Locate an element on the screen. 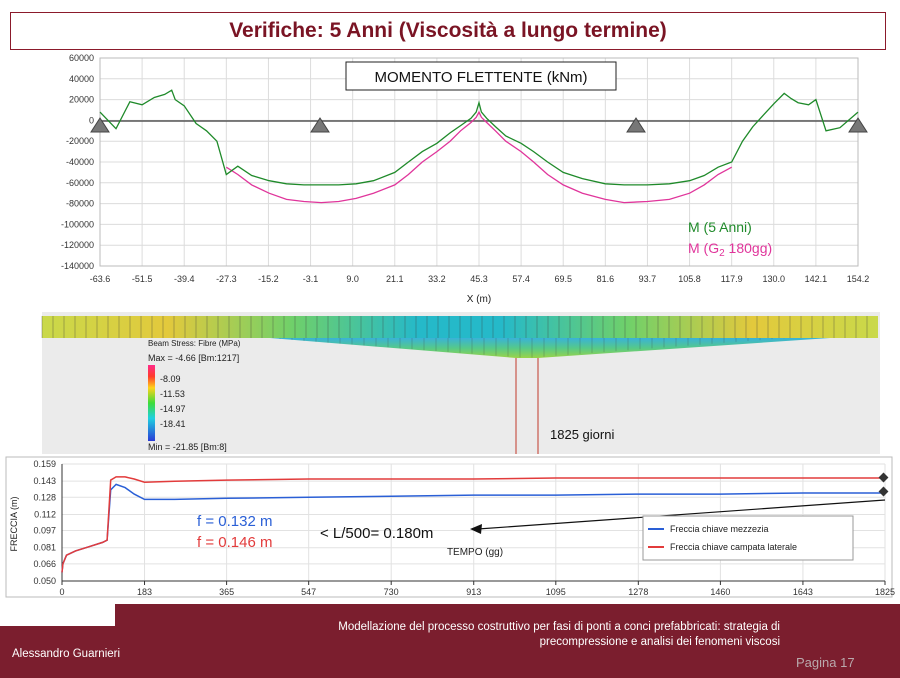  moment-title: MOMENTO FLETTENTE (kNm) is located at coordinates (480, 77).